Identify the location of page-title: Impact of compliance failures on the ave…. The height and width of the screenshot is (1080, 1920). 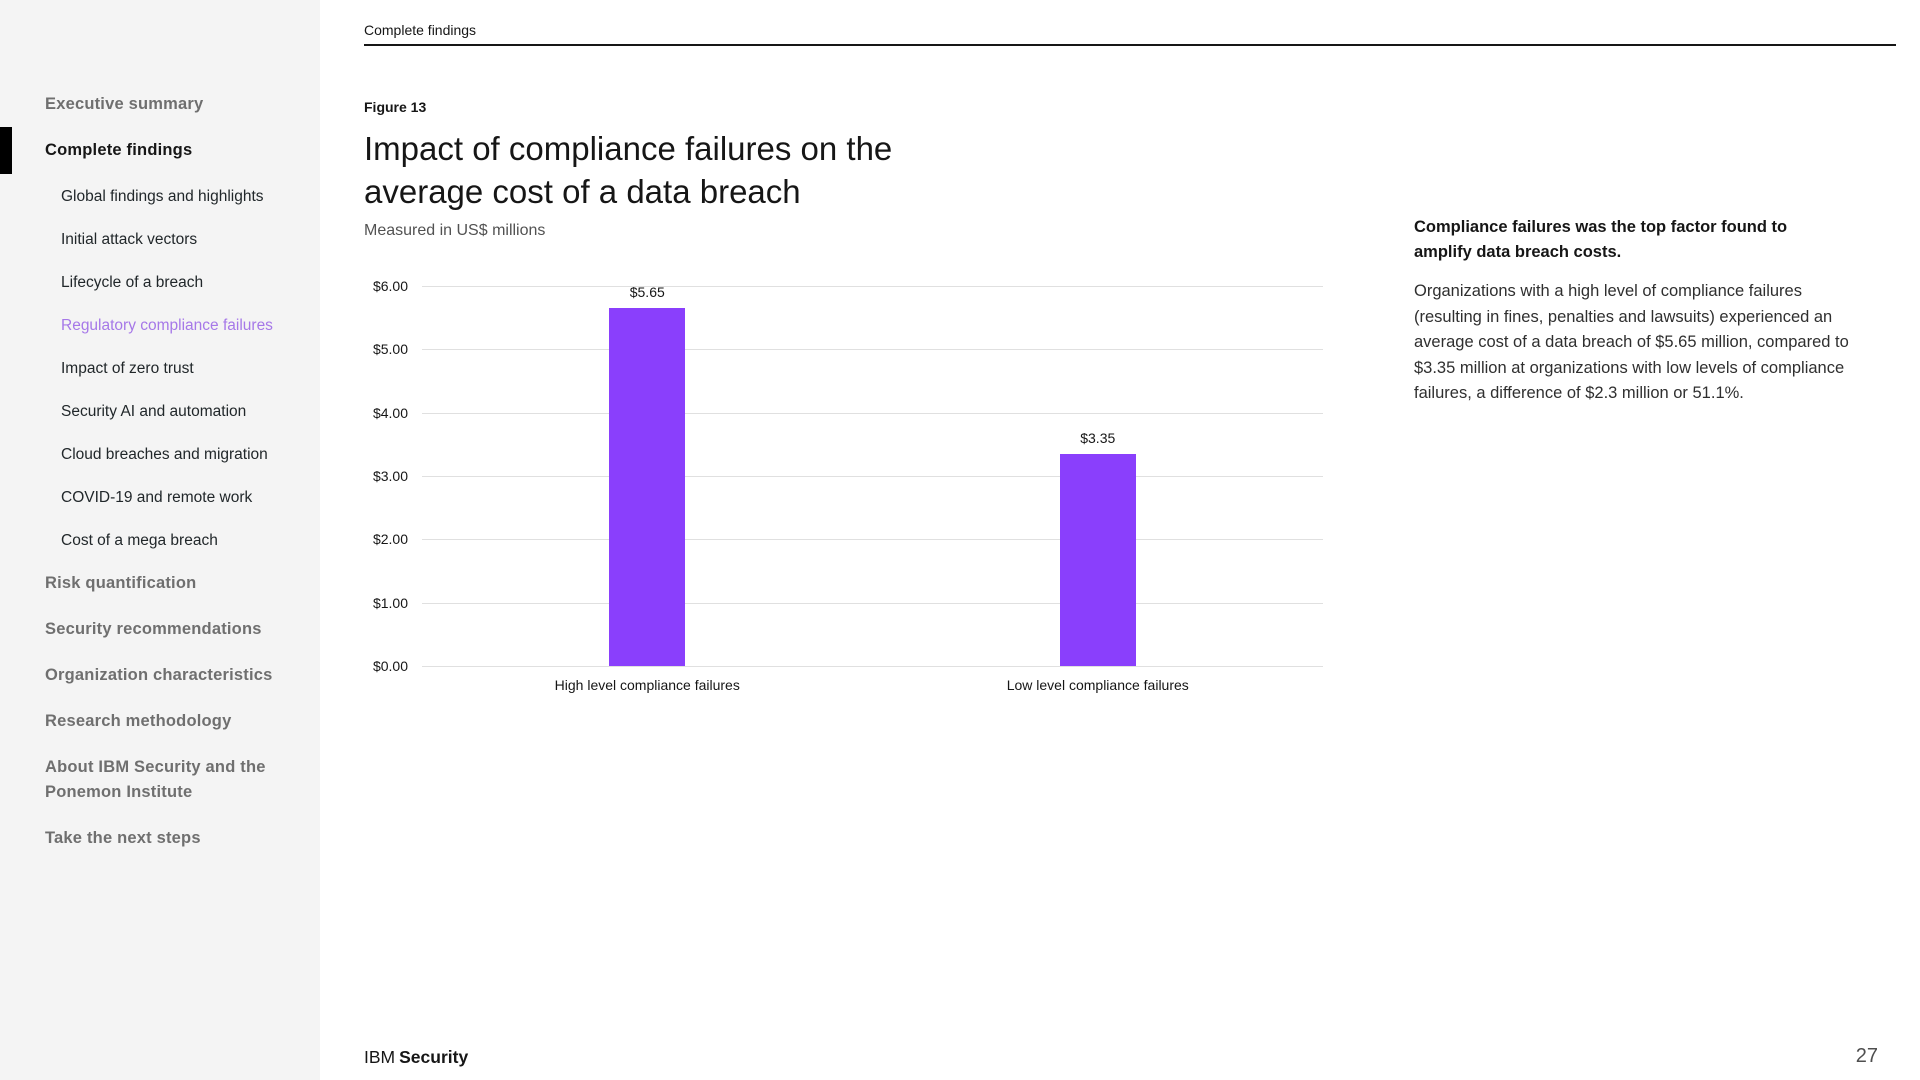
(1130, 170).